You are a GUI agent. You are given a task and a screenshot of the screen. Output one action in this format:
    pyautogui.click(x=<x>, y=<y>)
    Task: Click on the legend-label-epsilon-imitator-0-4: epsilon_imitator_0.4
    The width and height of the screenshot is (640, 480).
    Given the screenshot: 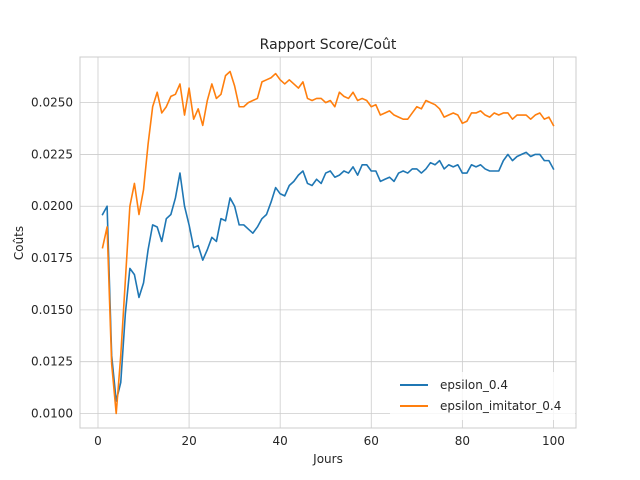 What is the action you would take?
    pyautogui.click(x=500, y=406)
    